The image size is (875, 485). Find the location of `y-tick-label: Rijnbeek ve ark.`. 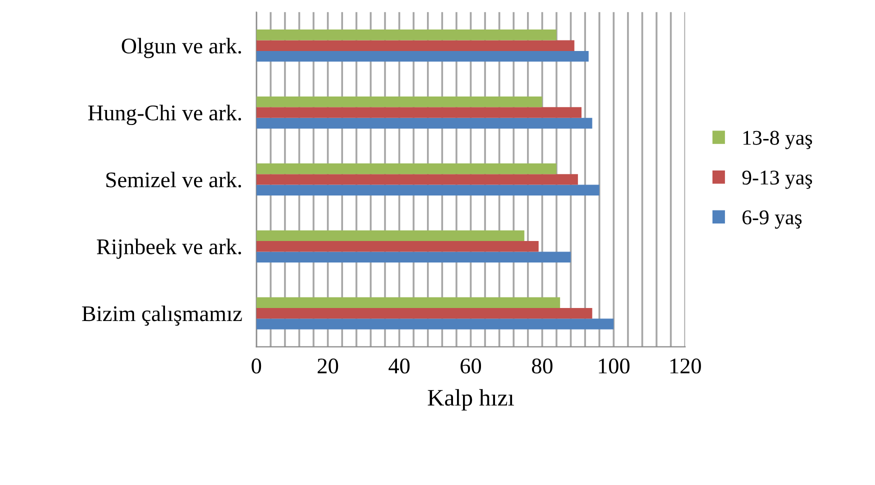

y-tick-label: Rijnbeek ve ark. is located at coordinates (169, 248).